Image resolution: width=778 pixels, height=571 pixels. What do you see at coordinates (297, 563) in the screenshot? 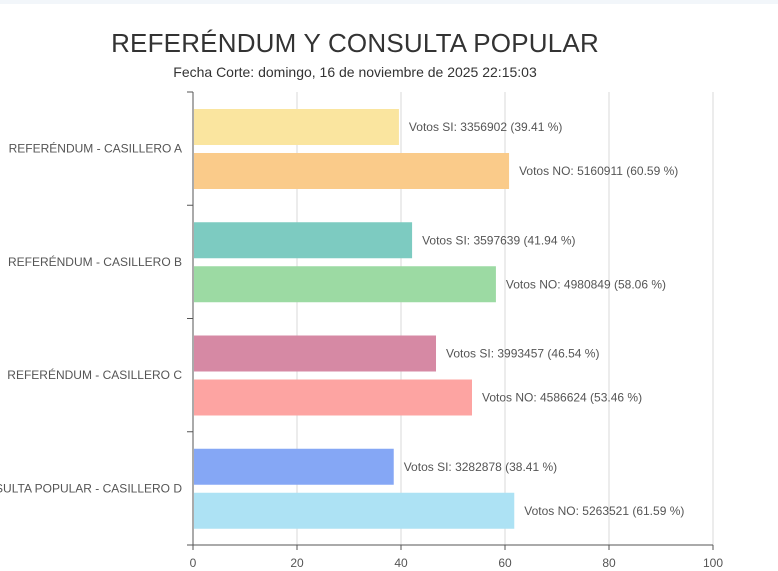
I see `x-tick-label: 20` at bounding box center [297, 563].